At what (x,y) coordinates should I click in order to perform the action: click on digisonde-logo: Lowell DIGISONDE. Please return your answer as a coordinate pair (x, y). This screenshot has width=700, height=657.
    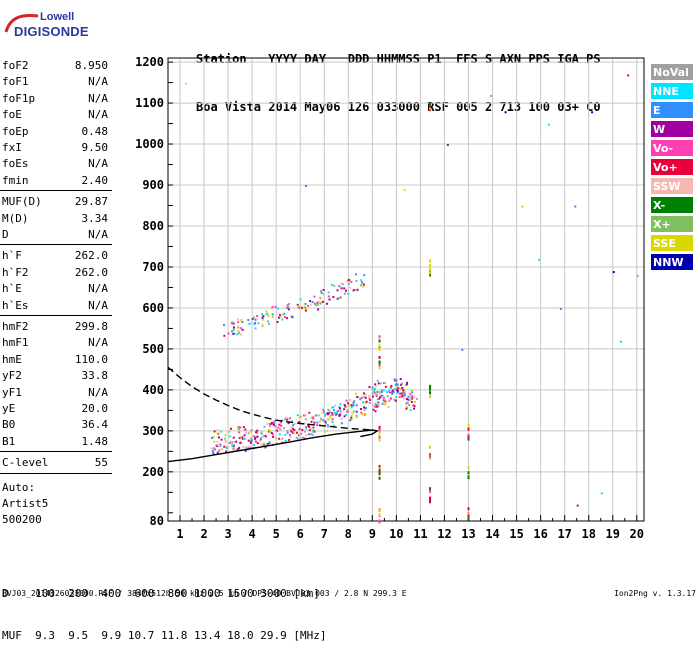
    Looking at the image, I should click on (60, 28).